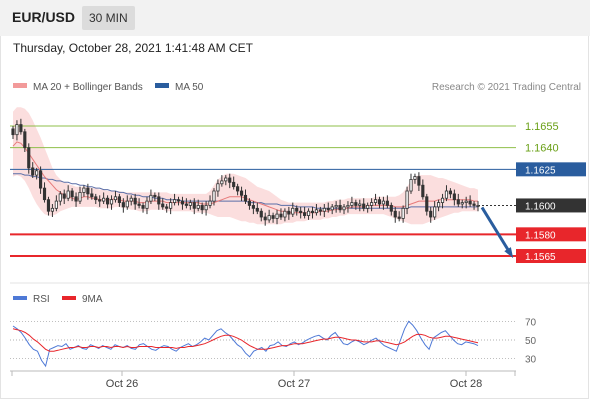  I want to click on rsi-tick-label-1: 50, so click(531, 341).